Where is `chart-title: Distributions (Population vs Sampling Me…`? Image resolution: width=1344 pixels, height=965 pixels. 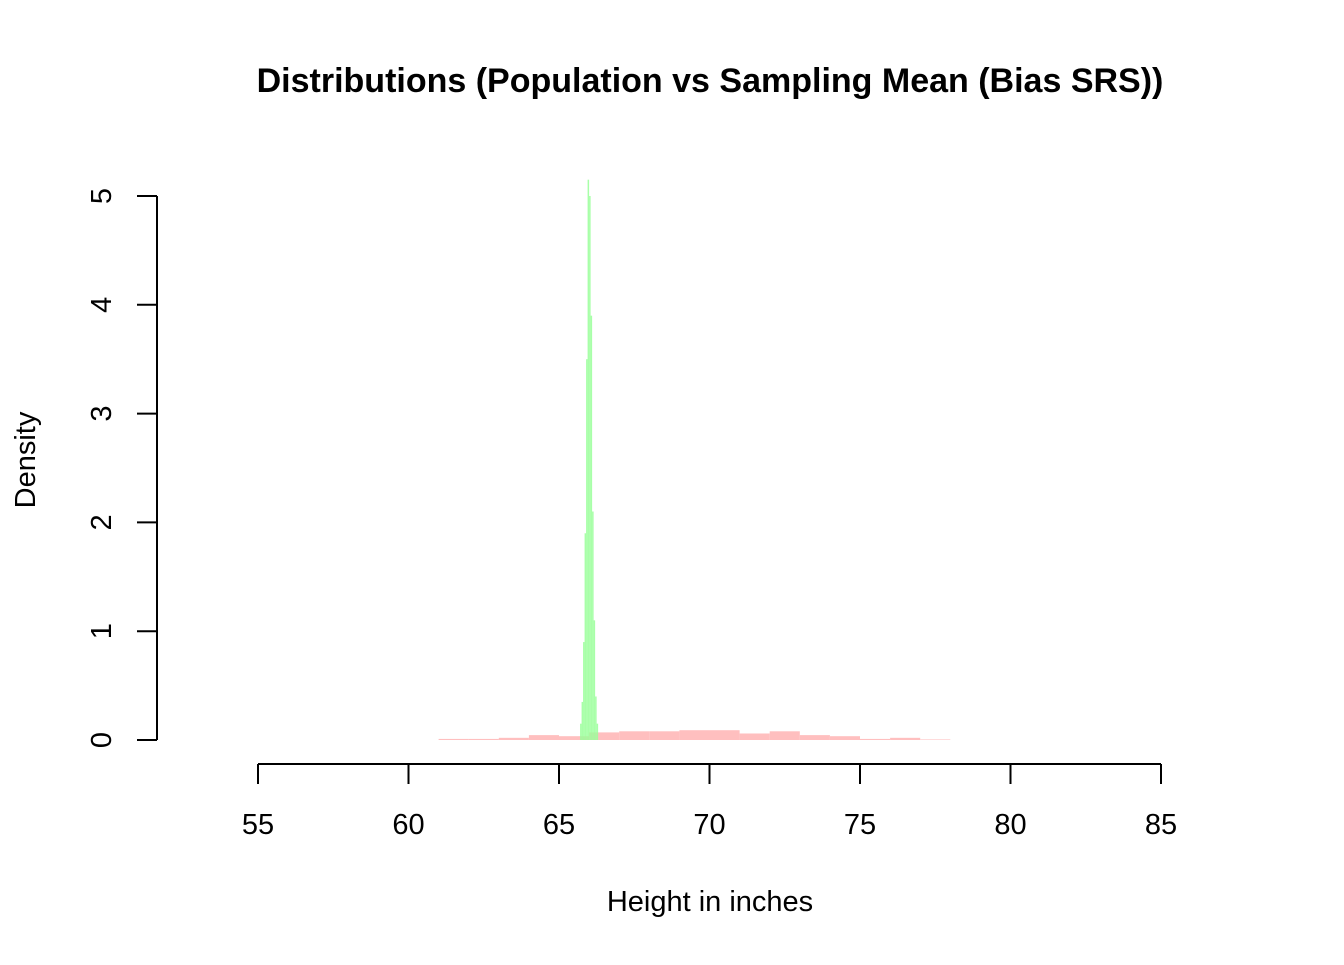 chart-title: Distributions (Population vs Sampling Me… is located at coordinates (710, 81).